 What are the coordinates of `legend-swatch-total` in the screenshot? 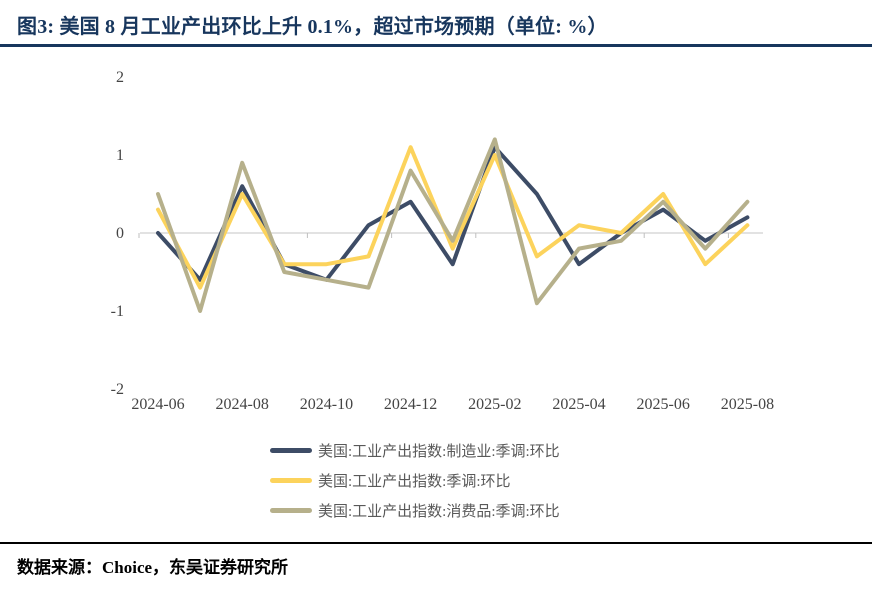 It's located at (291, 480).